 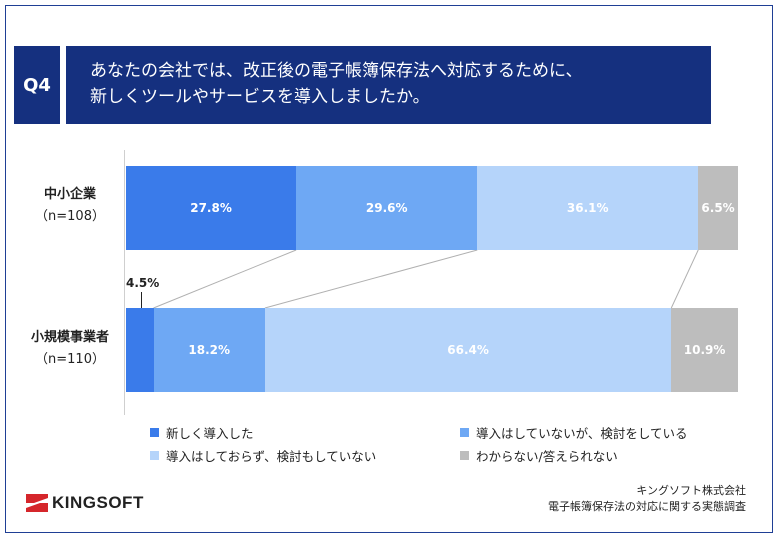 What do you see at coordinates (141, 300) in the screenshot?
I see `data-label-leader-line` at bounding box center [141, 300].